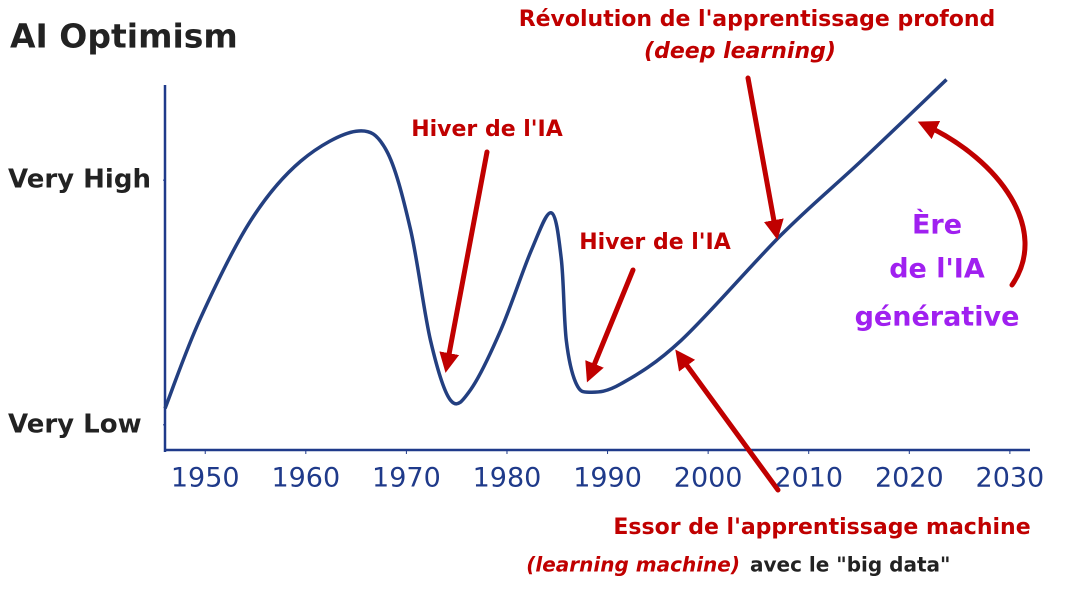 The width and height of the screenshot is (1065, 602). What do you see at coordinates (808, 478) in the screenshot?
I see `x-tick-label: 2010` at bounding box center [808, 478].